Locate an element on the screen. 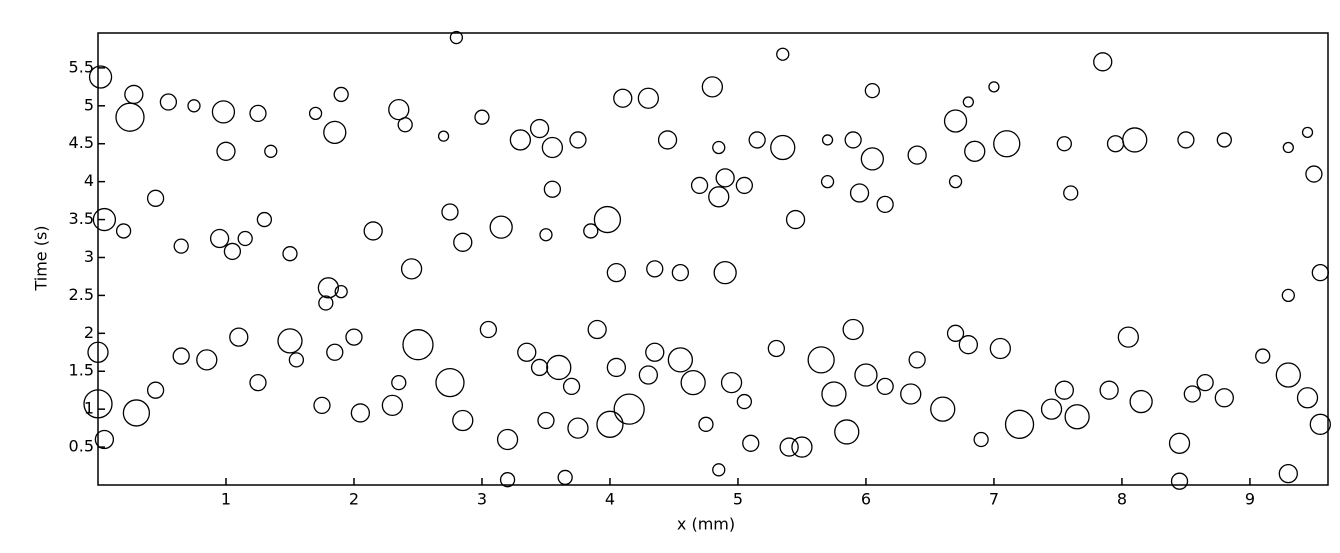  x-tick-label: 8 is located at coordinates (1122, 499).